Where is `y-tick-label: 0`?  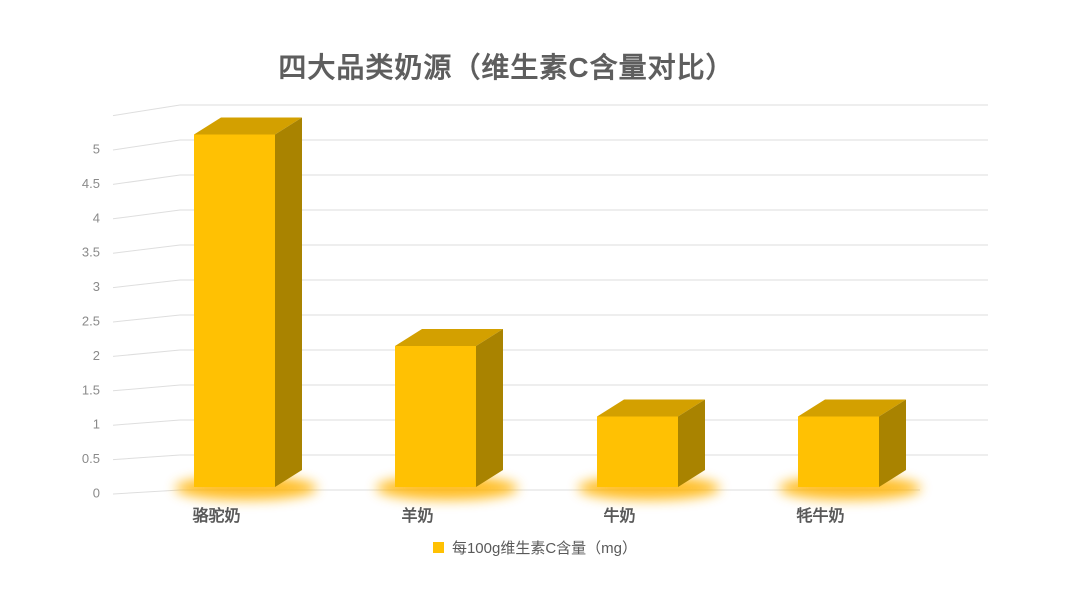 y-tick-label: 0 is located at coordinates (96, 493).